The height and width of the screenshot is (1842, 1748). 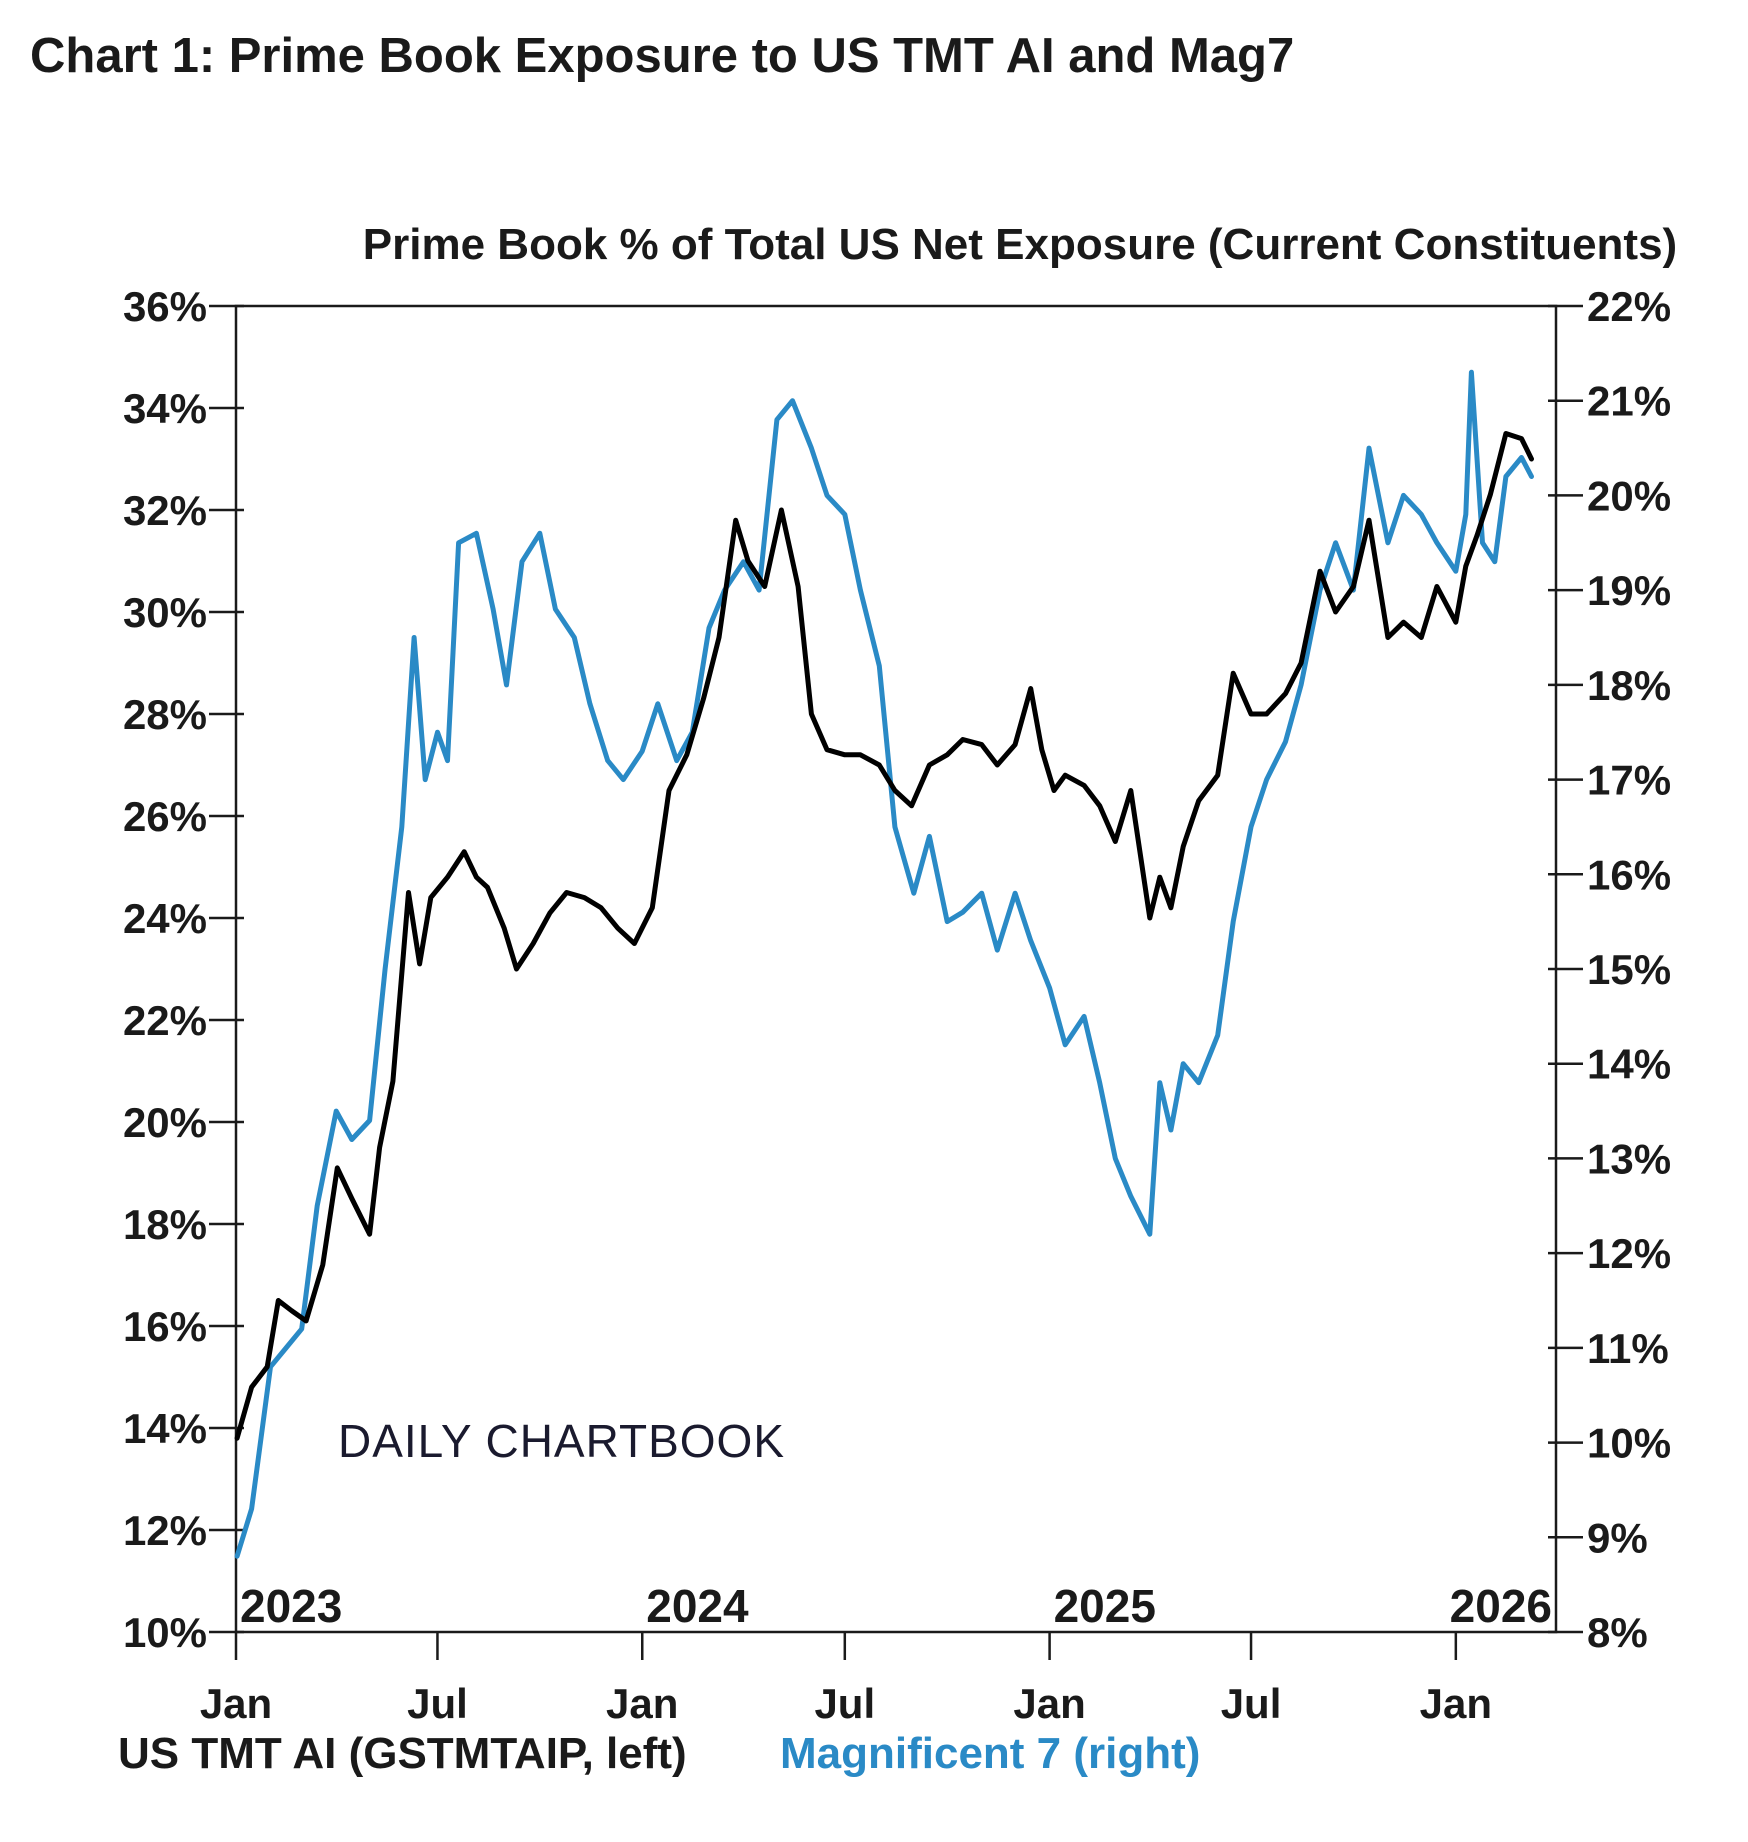 I want to click on right-tick-label: 9%, so click(x=1617, y=1537).